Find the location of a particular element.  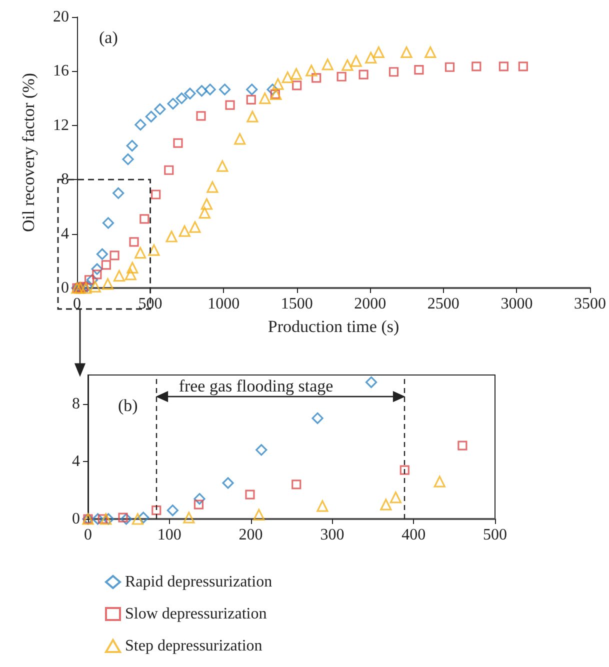

y-axis-title: Oil recovery factor (%) is located at coordinates (28, 152).